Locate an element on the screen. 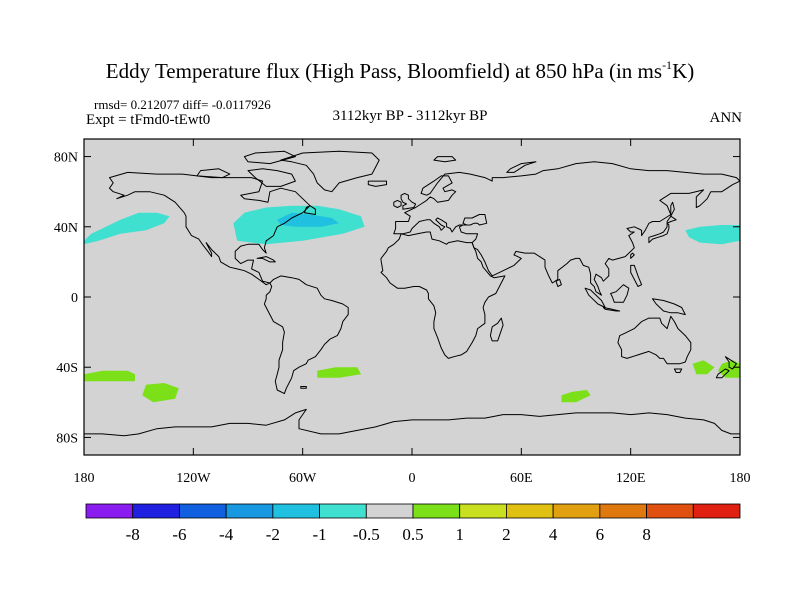 The height and width of the screenshot is (600, 800). coastline-java is located at coordinates (611, 309).